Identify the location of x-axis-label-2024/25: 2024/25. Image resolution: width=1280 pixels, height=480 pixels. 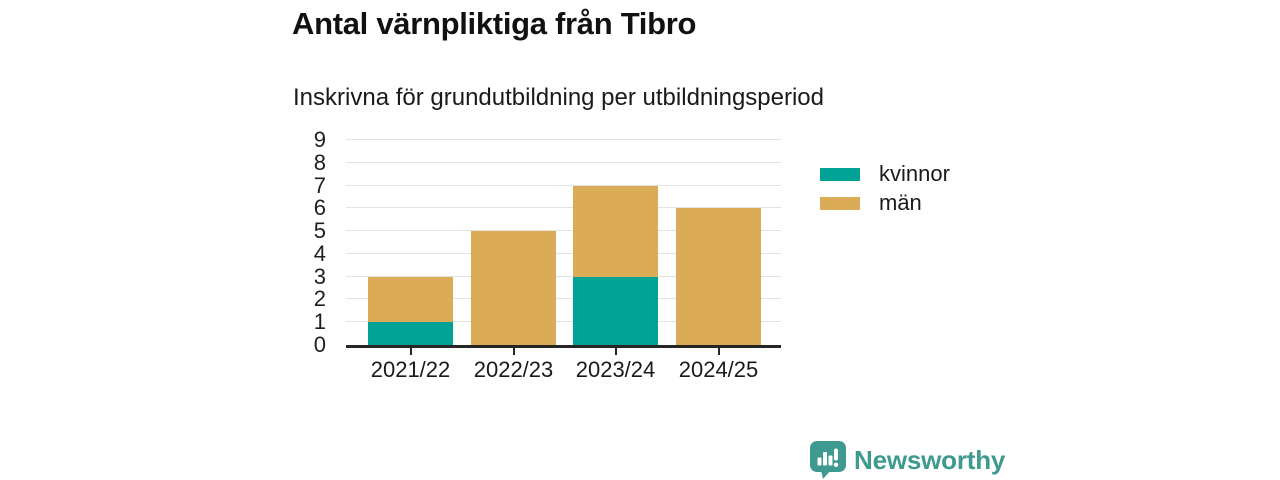
(718, 369).